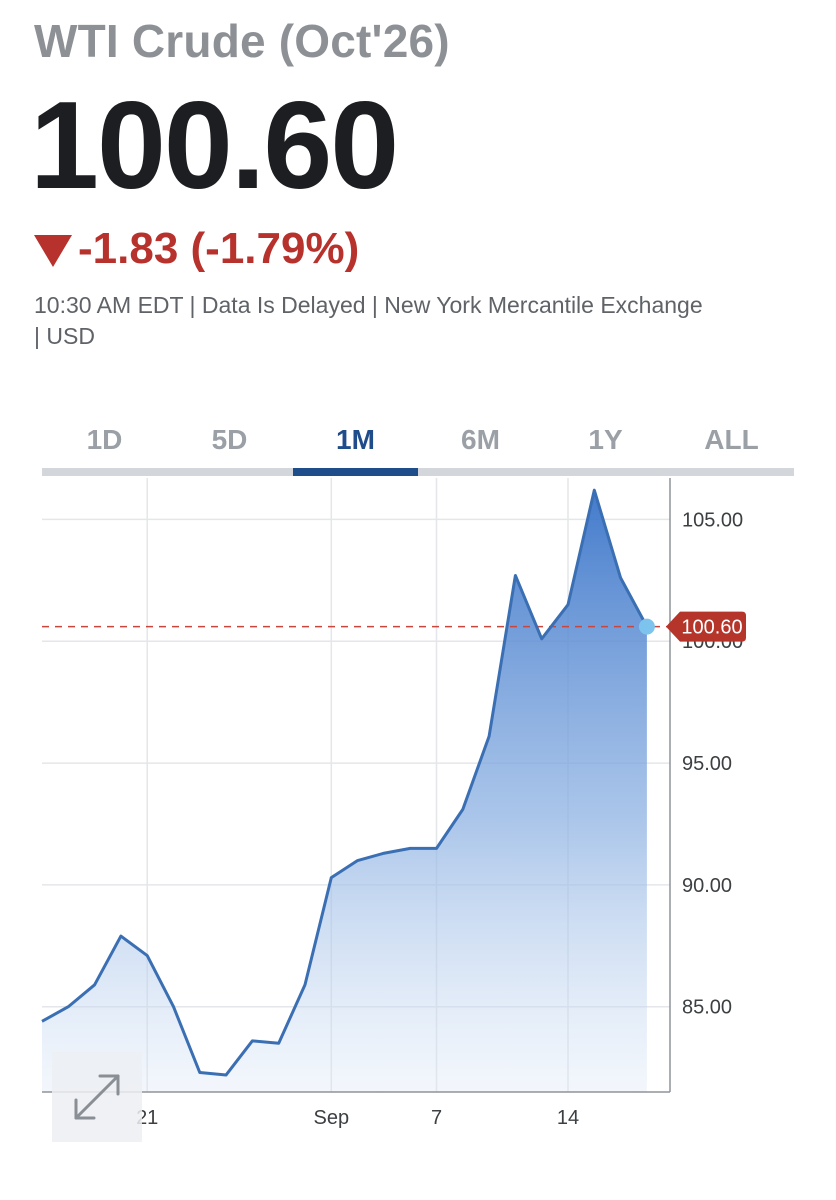 The height and width of the screenshot is (1200, 836). Describe the element at coordinates (731, 439) in the screenshot. I see `tab-all: ALL` at that location.